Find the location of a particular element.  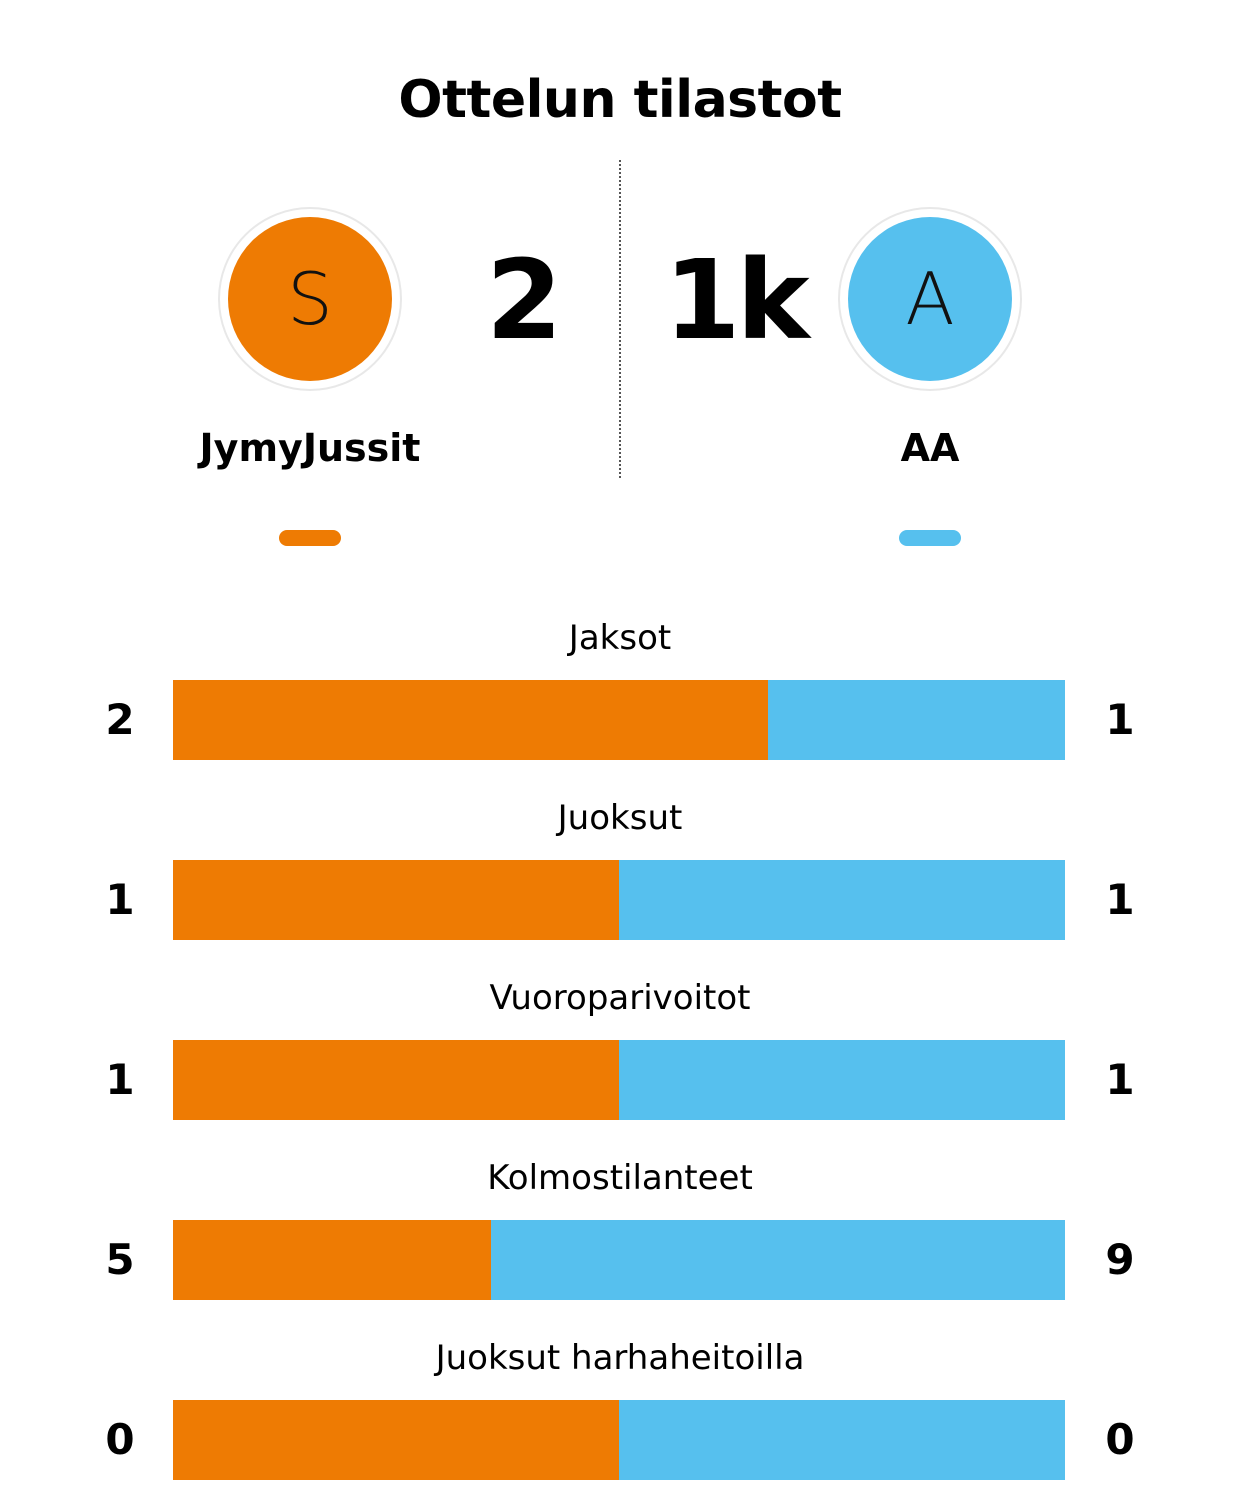

home-team-avatar: S is located at coordinates (310, 299).